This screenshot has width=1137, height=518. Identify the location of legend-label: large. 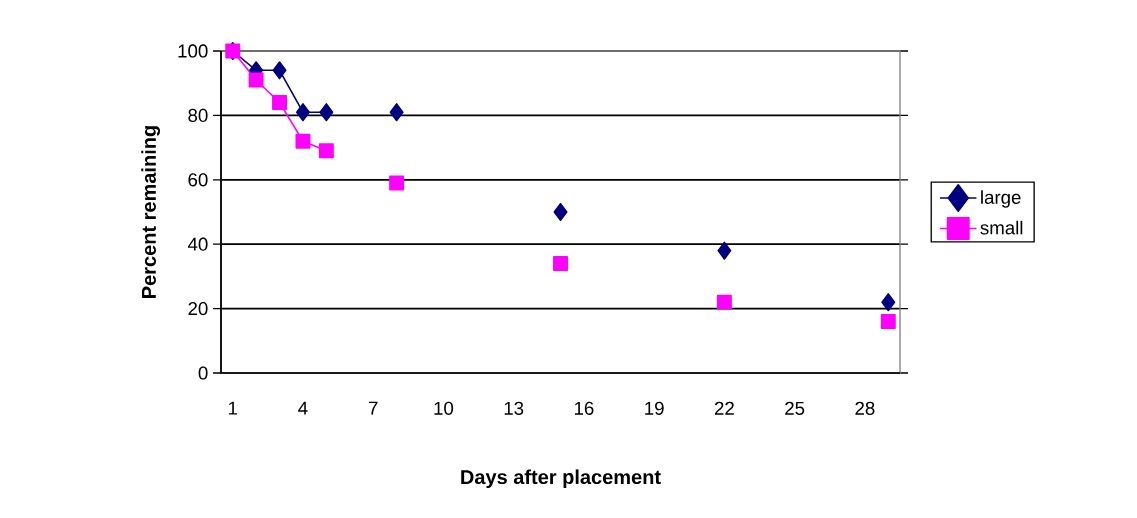
(1001, 199).